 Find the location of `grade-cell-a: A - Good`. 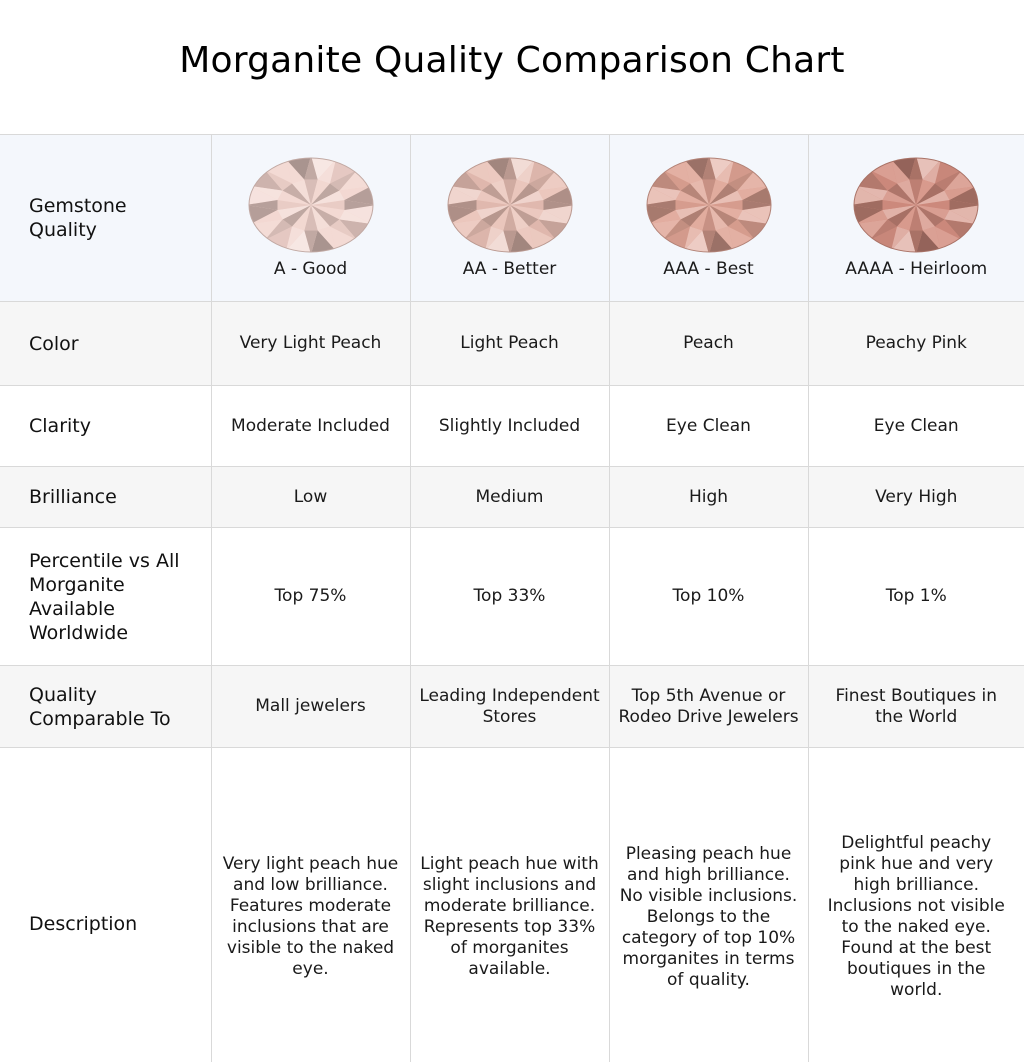

grade-cell-a: A - Good is located at coordinates (310, 218).